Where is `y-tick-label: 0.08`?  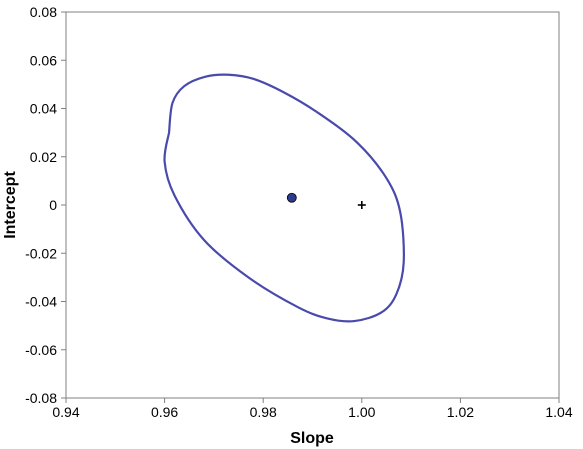
y-tick-label: 0.08 is located at coordinates (43, 12).